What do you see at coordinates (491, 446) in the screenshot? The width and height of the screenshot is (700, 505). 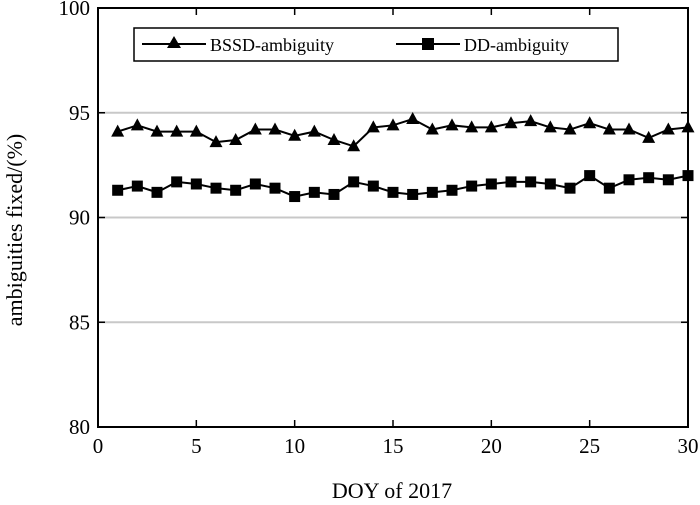 I see `x-tick-label: 20` at bounding box center [491, 446].